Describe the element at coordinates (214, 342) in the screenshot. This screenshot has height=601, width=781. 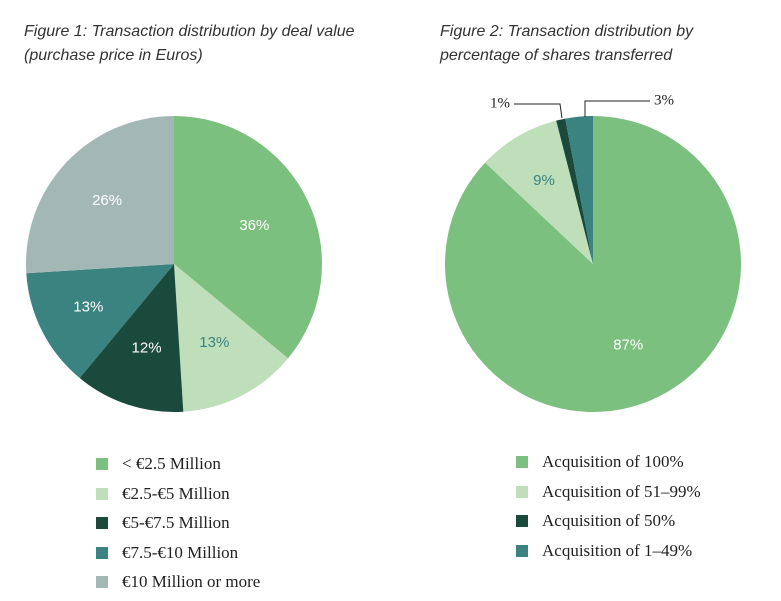
I see `slice-label-2-5-5-million: 13%` at that location.